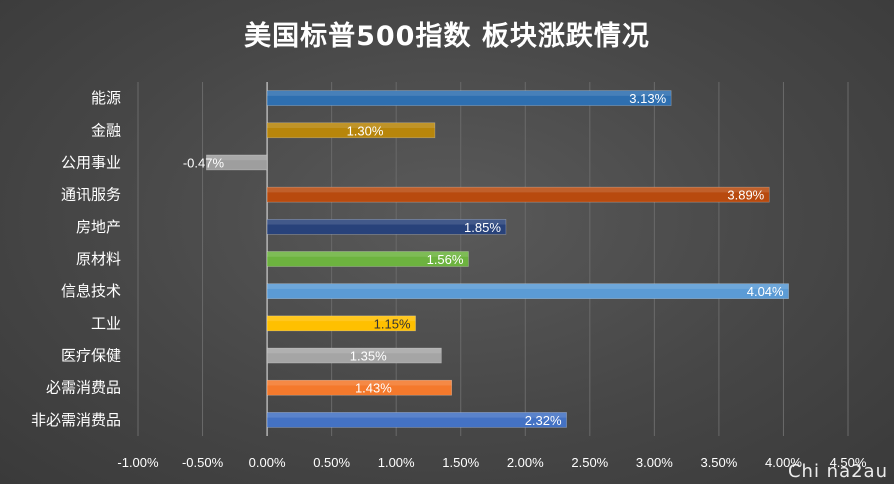 The image size is (894, 484). Describe the element at coordinates (445, 259) in the screenshot. I see `data-label: 1.56%` at that location.